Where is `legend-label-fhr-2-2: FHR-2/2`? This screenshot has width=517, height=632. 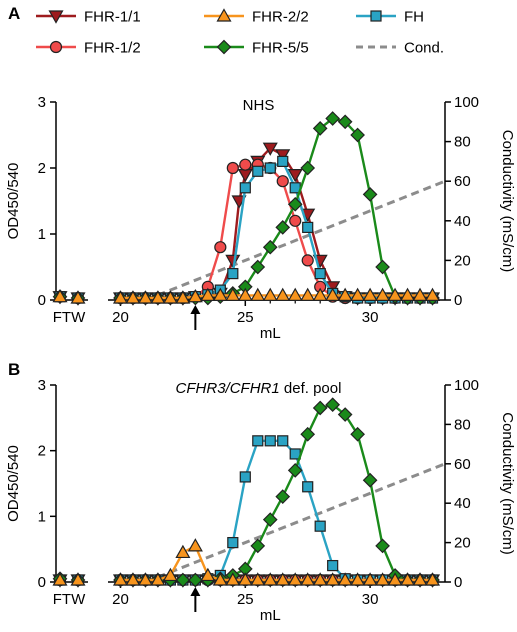 legend-label-fhr-2-2: FHR-2/2 is located at coordinates (280, 17).